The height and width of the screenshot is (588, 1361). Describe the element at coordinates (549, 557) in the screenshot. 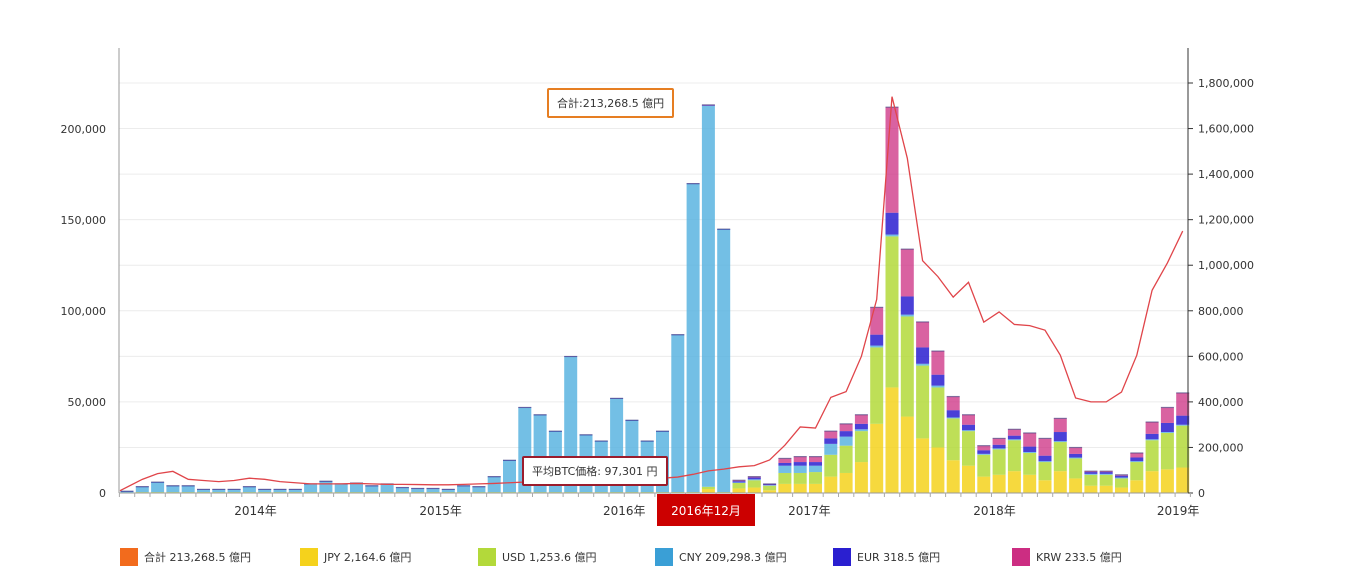

I see `legend-label: USD 1,253.6 億円` at that location.